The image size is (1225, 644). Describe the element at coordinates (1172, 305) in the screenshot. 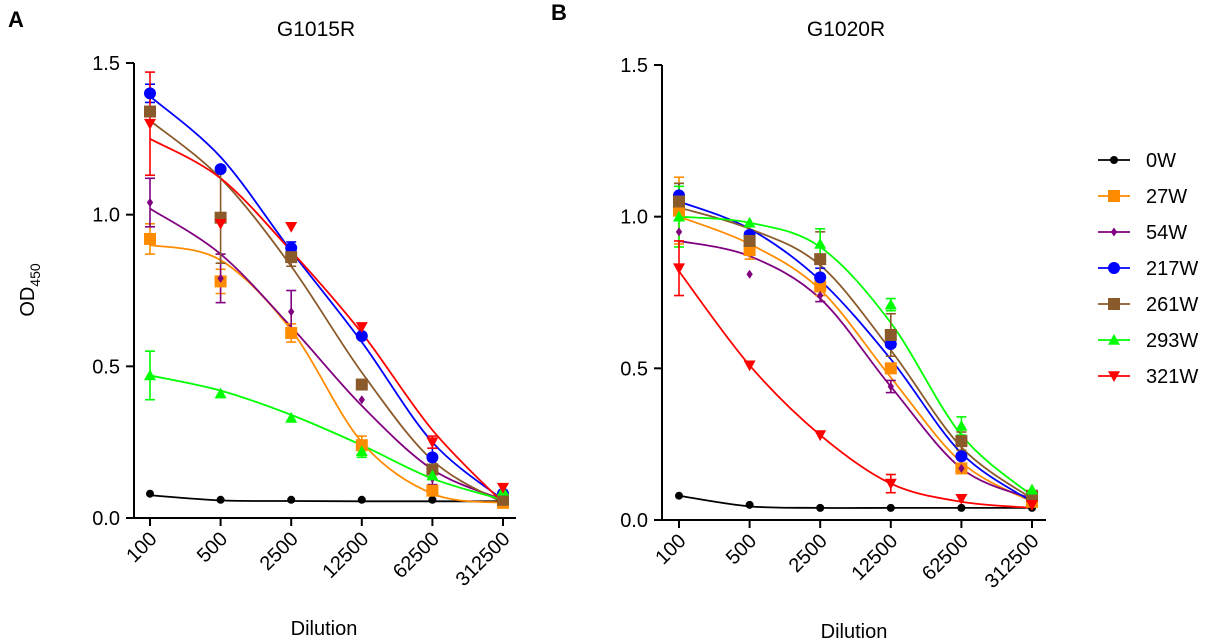

I see `legend-label-261W: 261W` at that location.